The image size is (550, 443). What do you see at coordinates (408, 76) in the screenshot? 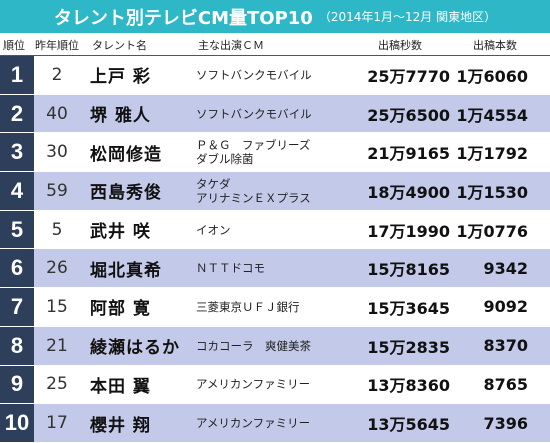
I see `airtime-seconds: 25万7770` at bounding box center [408, 76].